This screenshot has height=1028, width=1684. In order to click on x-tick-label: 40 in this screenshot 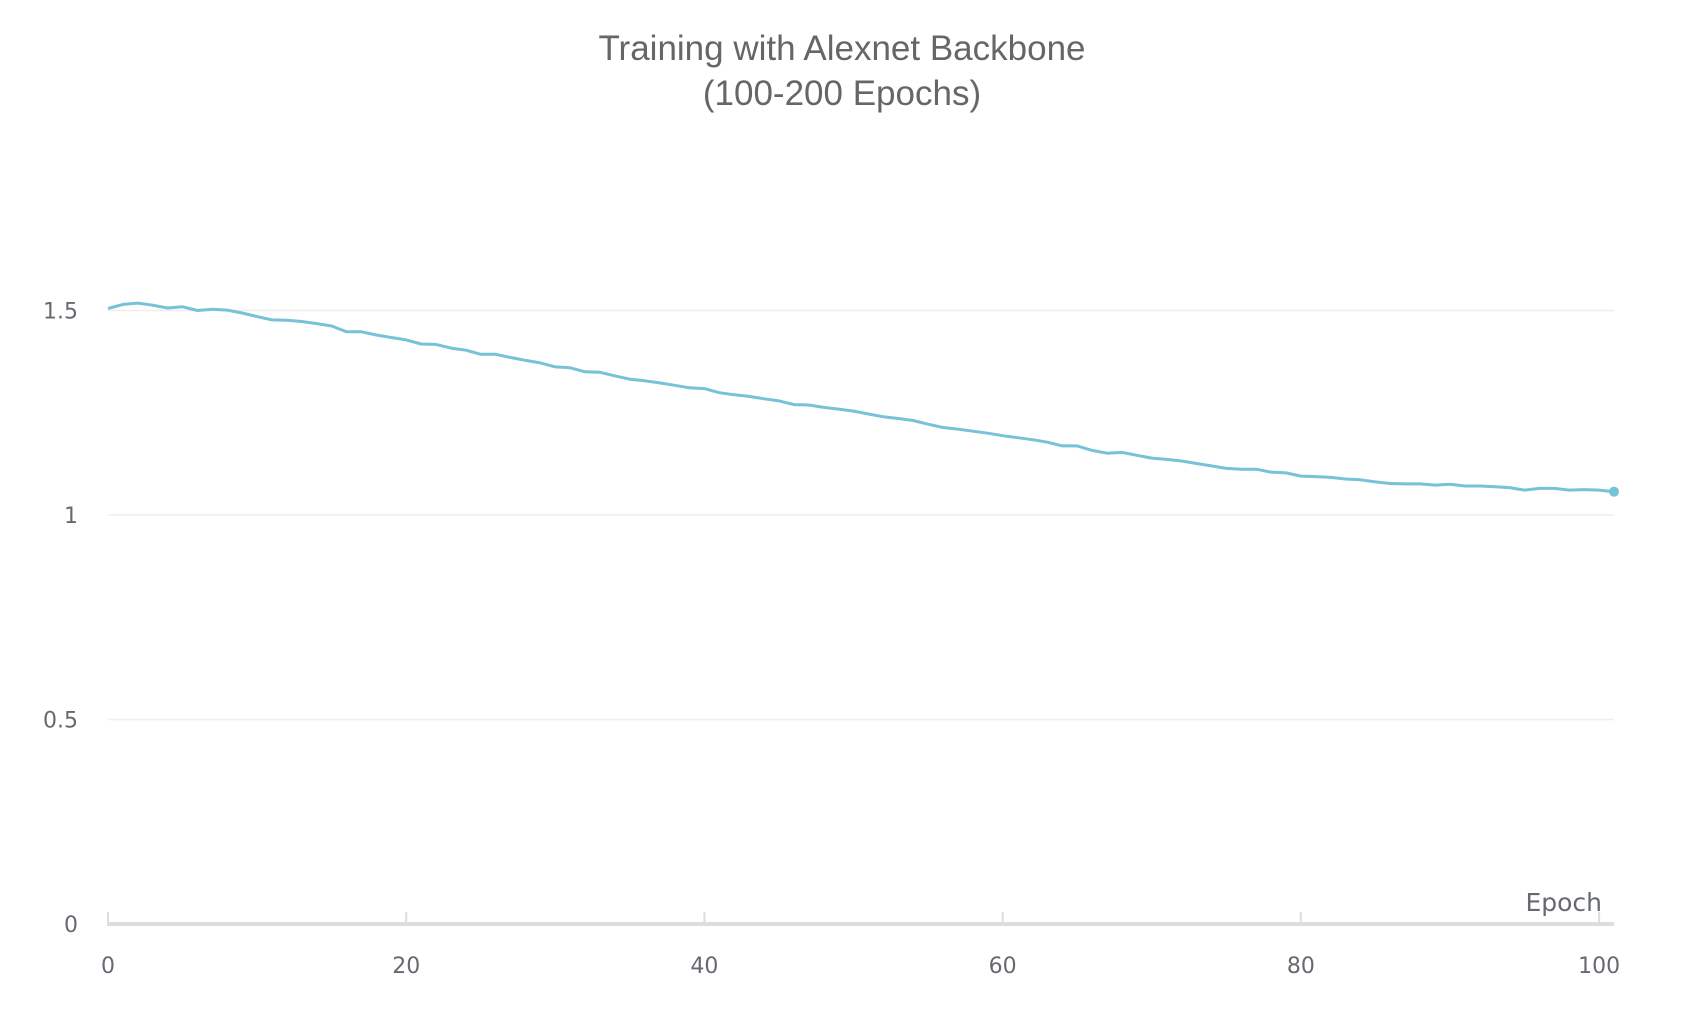, I will do `click(704, 966)`.